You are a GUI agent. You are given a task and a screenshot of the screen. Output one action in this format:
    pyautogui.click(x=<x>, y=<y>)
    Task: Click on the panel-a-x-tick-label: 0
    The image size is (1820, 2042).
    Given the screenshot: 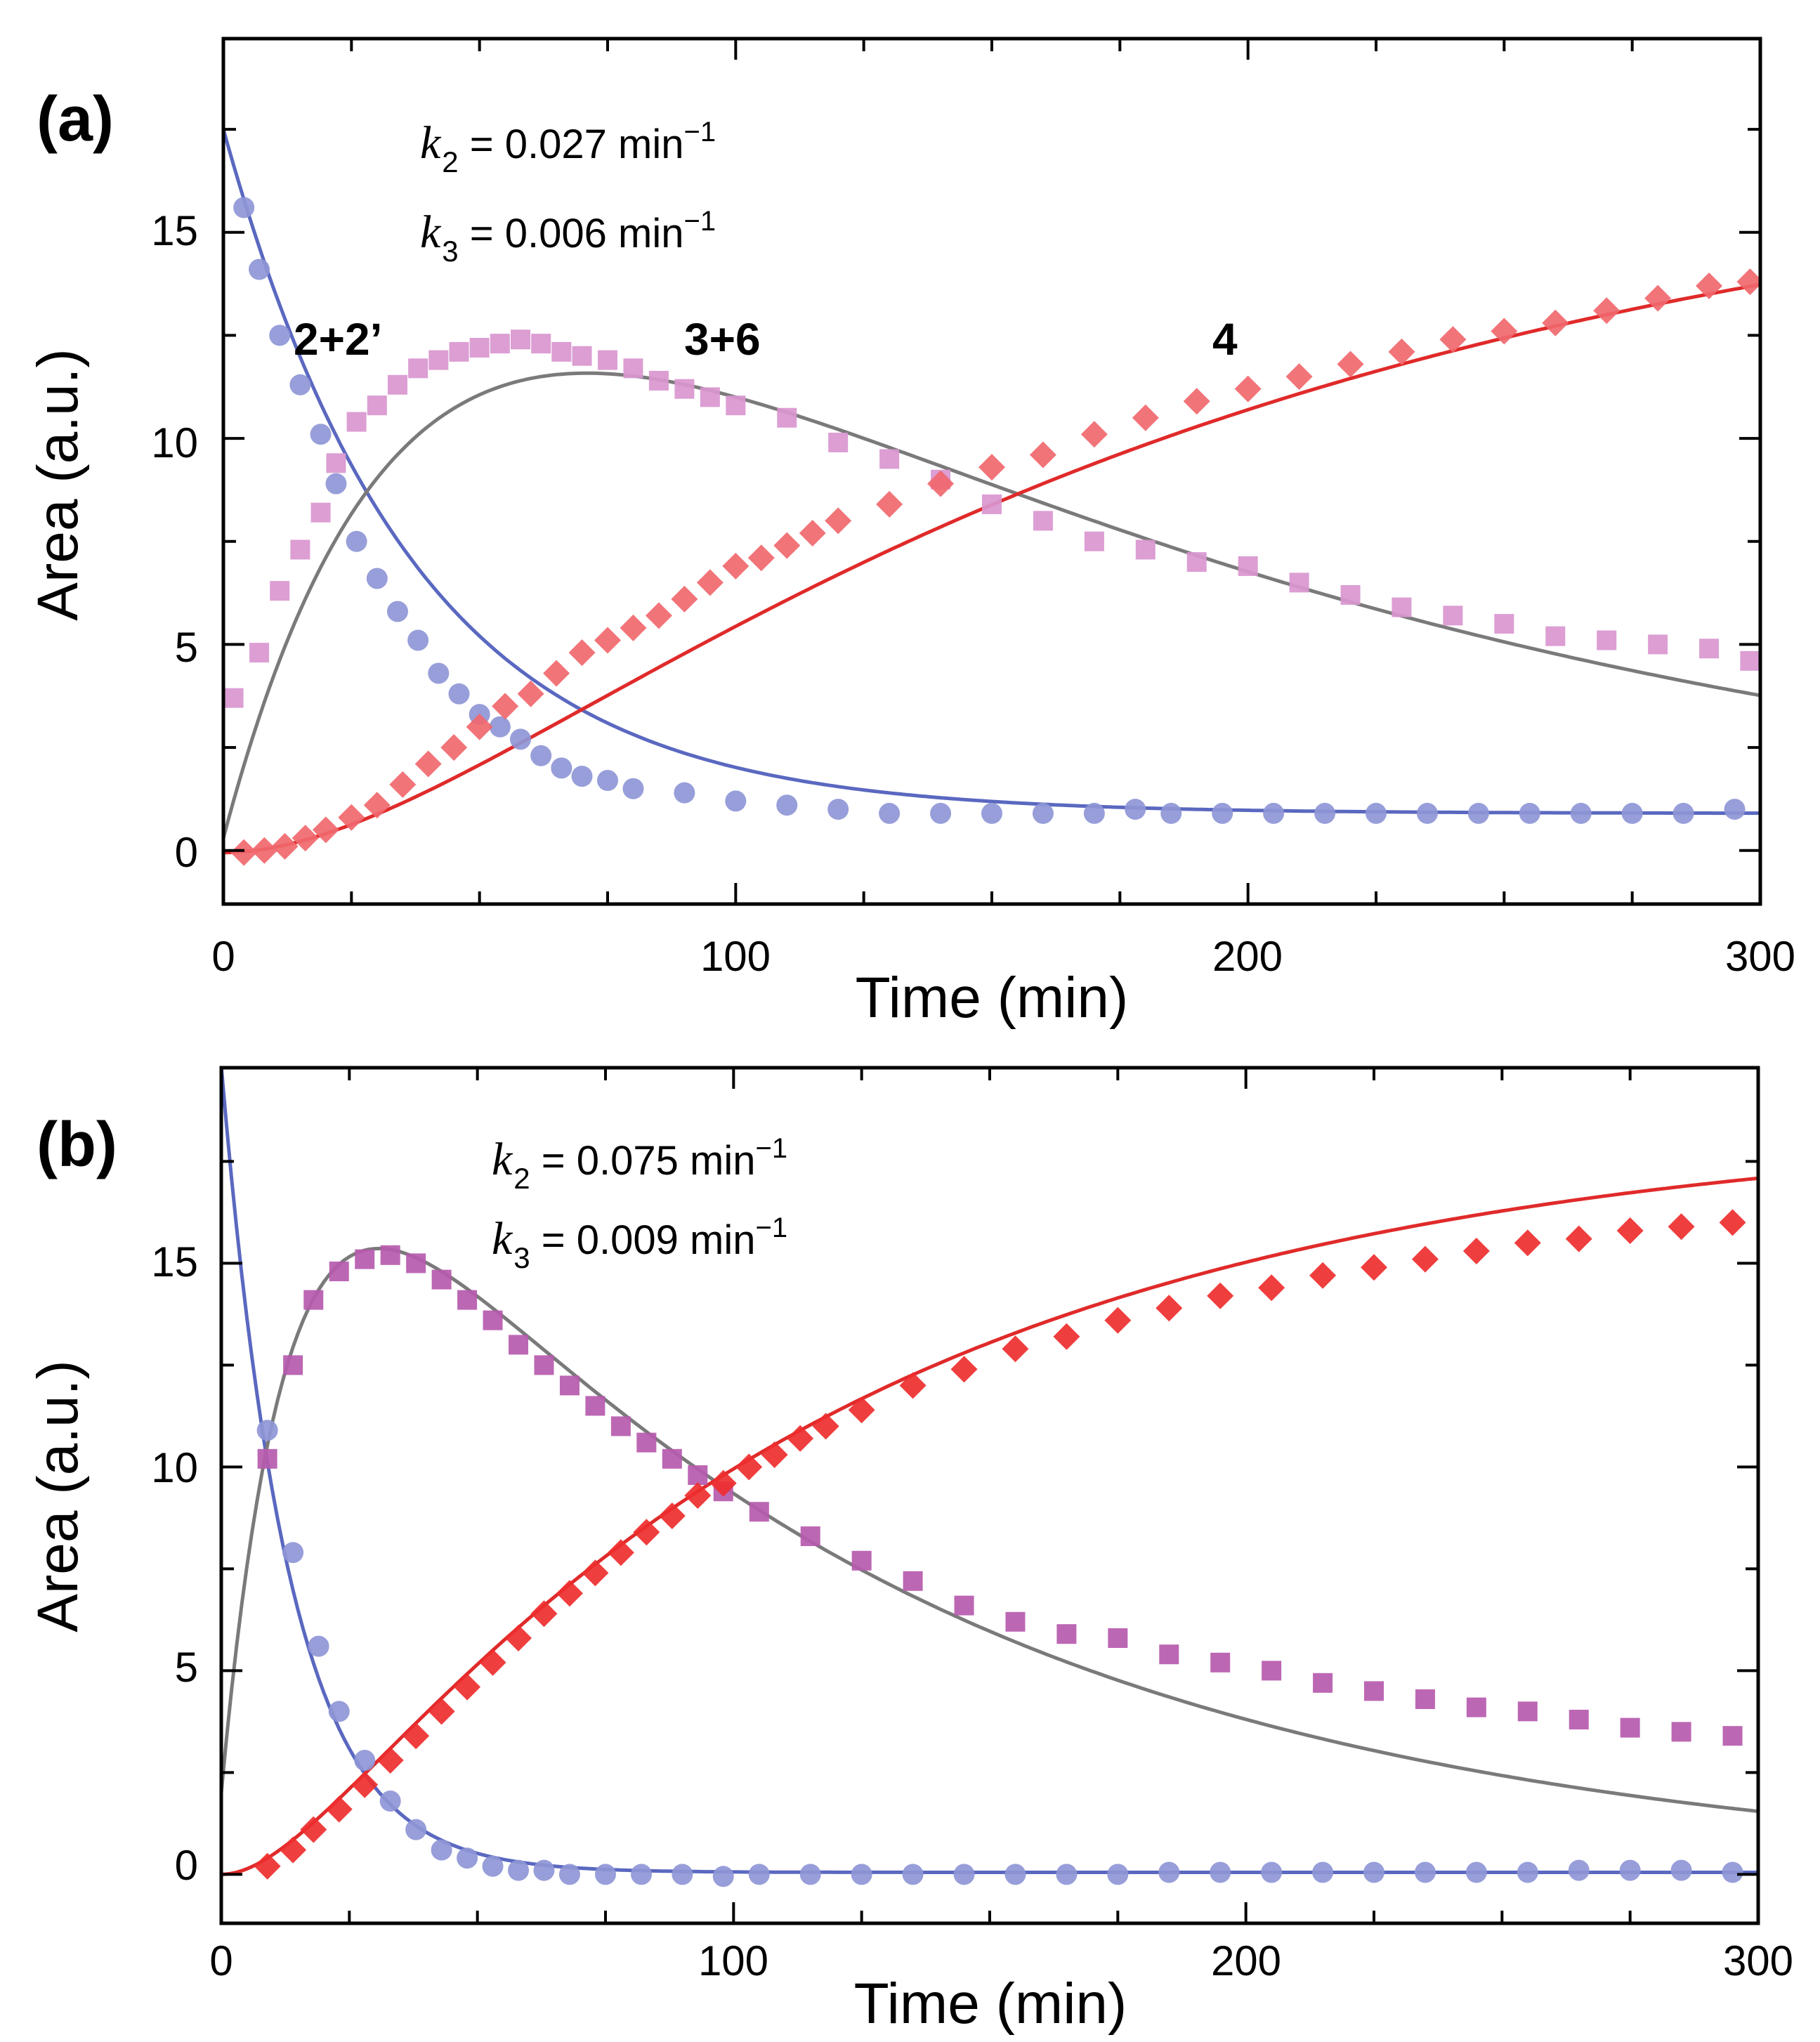 What is the action you would take?
    pyautogui.click(x=223, y=957)
    